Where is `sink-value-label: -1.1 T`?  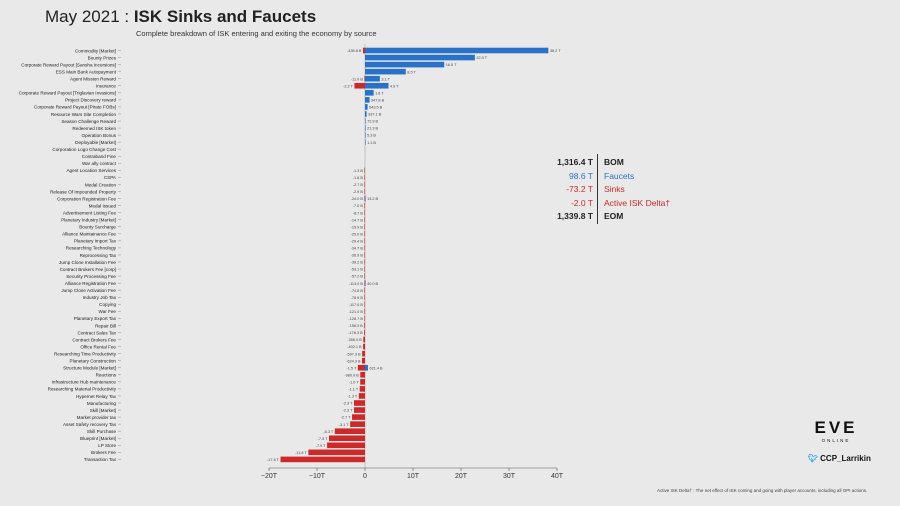 sink-value-label: -1.1 T is located at coordinates (353, 390).